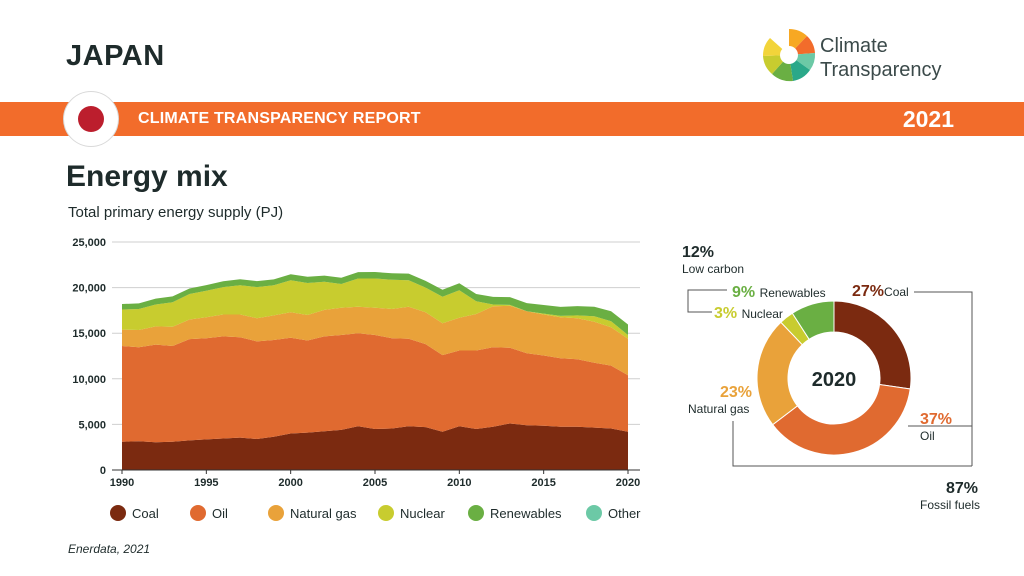 This screenshot has height=576, width=1024. I want to click on legend-swatch-renewables, so click(476, 513).